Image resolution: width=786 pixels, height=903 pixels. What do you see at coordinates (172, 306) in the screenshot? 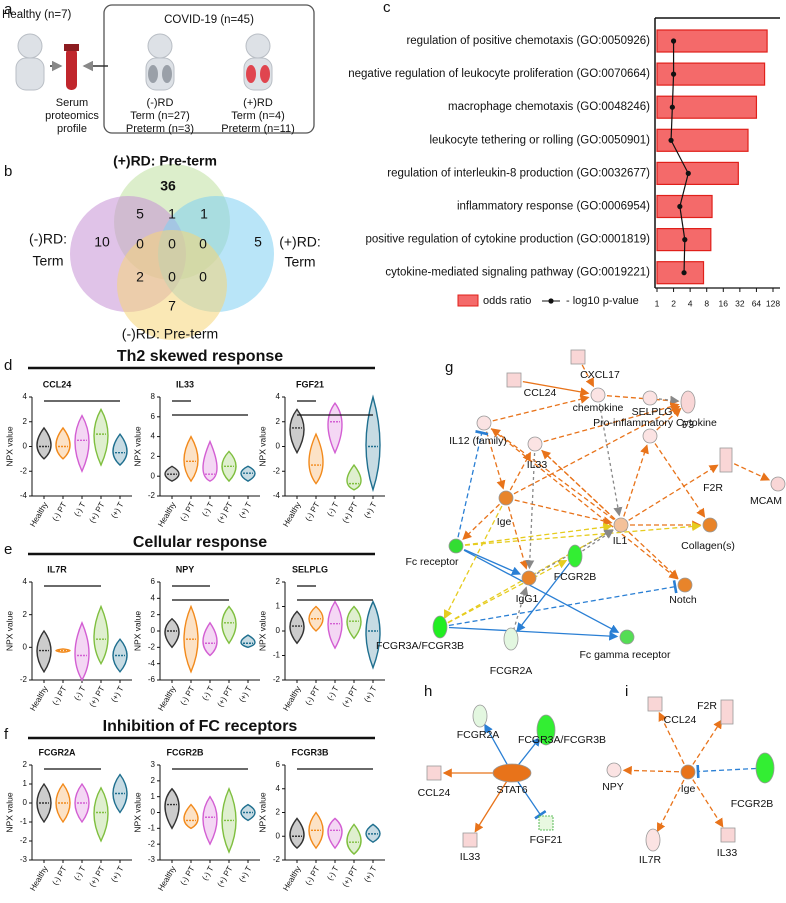
I see `venn-count: 7` at bounding box center [172, 306].